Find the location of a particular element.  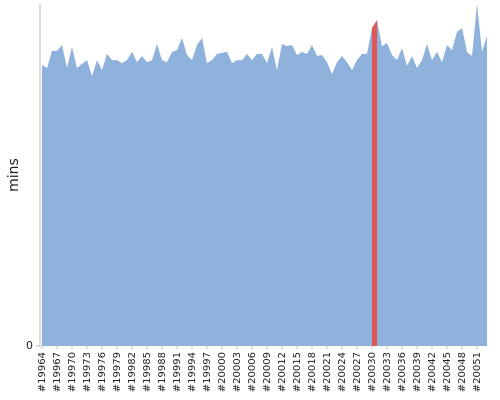

y-axis-label: mins is located at coordinates (14, 175).